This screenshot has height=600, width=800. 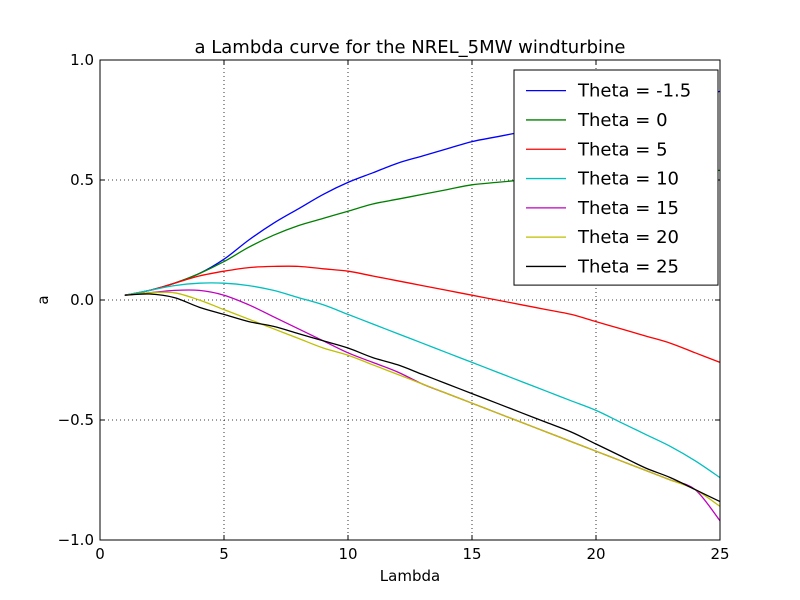 I want to click on legend-box, so click(x=616, y=177).